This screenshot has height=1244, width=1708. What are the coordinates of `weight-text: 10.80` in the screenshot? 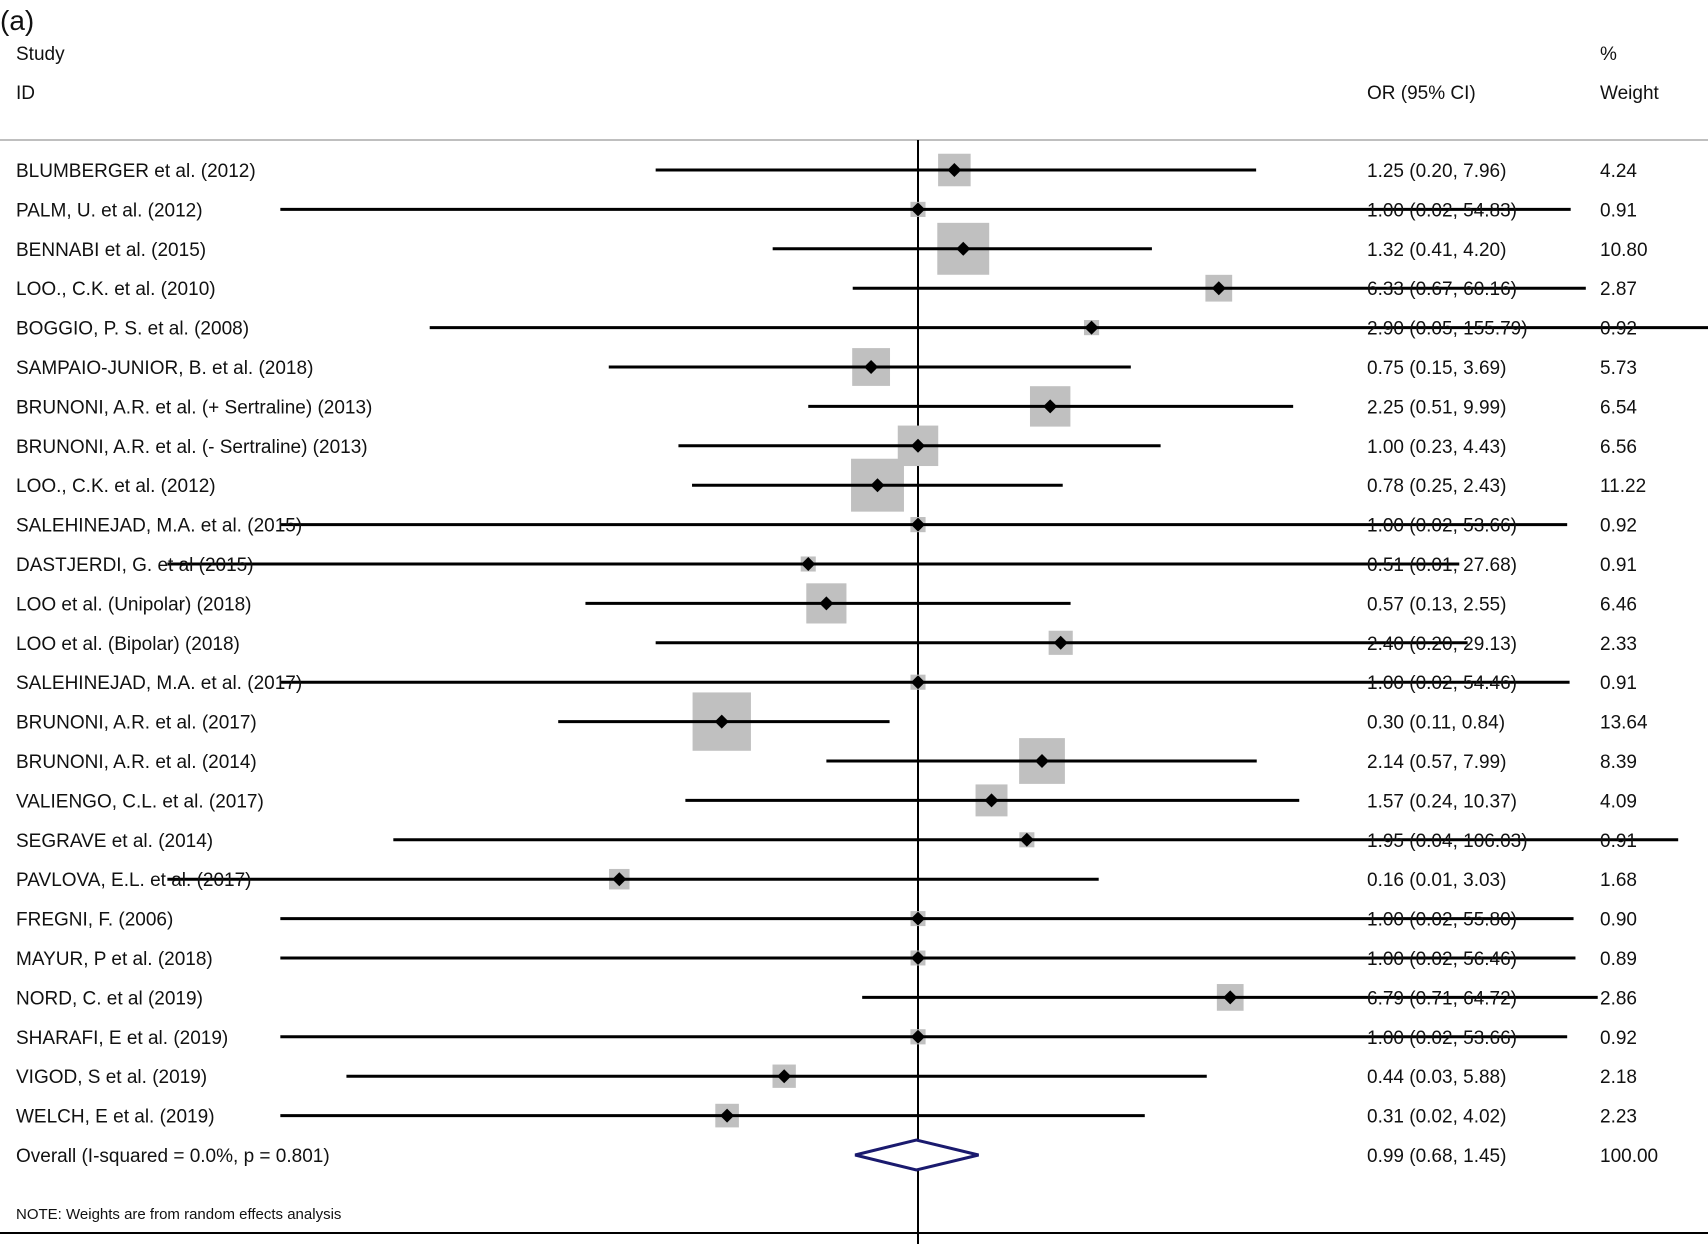 It's located at (1624, 250).